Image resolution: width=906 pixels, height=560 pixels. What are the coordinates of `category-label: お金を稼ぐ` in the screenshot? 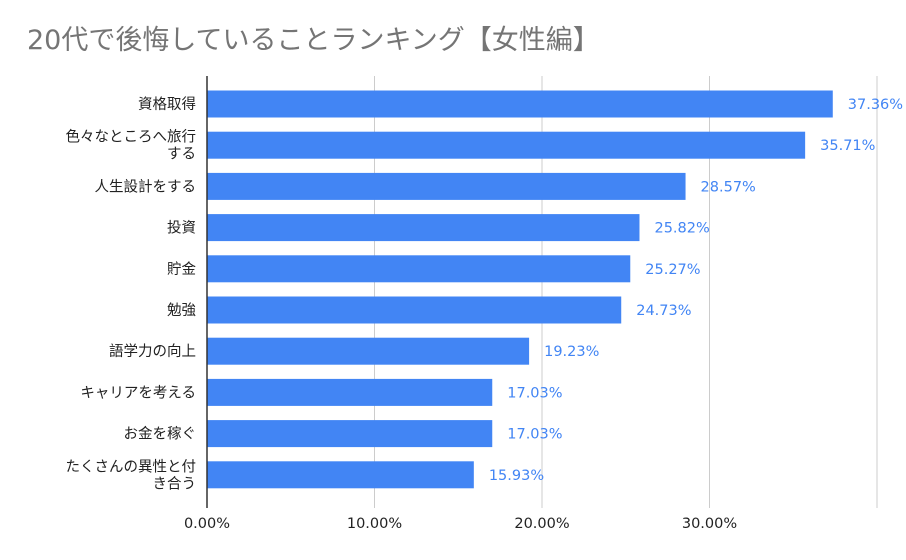 It's located at (160, 434).